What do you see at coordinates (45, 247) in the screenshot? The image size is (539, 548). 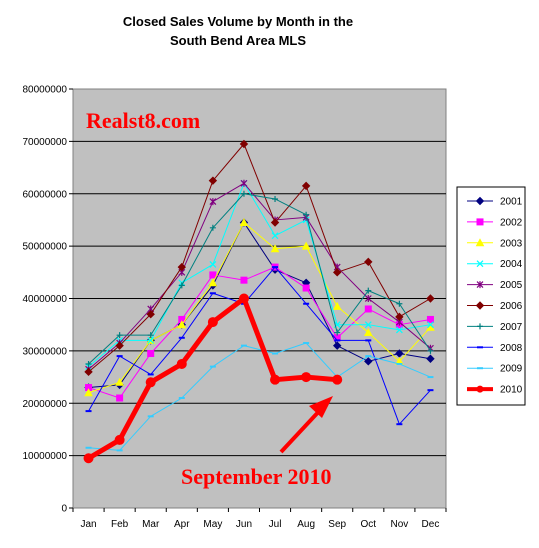 I see `y-tick-label: 50000000` at bounding box center [45, 247].